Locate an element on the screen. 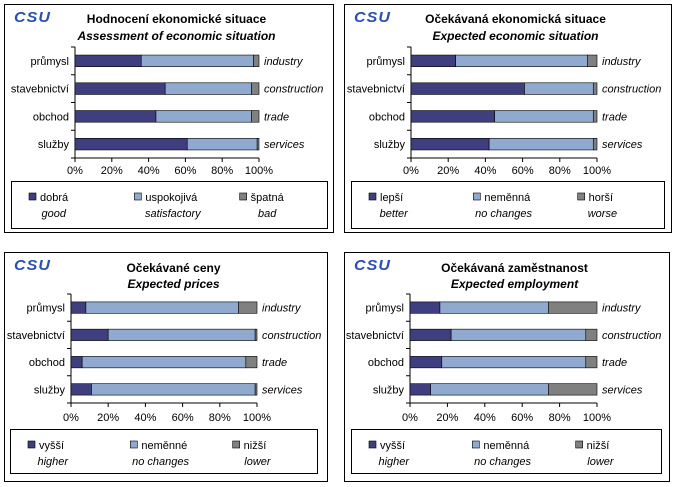  legend-label: horší is located at coordinates (601, 198).